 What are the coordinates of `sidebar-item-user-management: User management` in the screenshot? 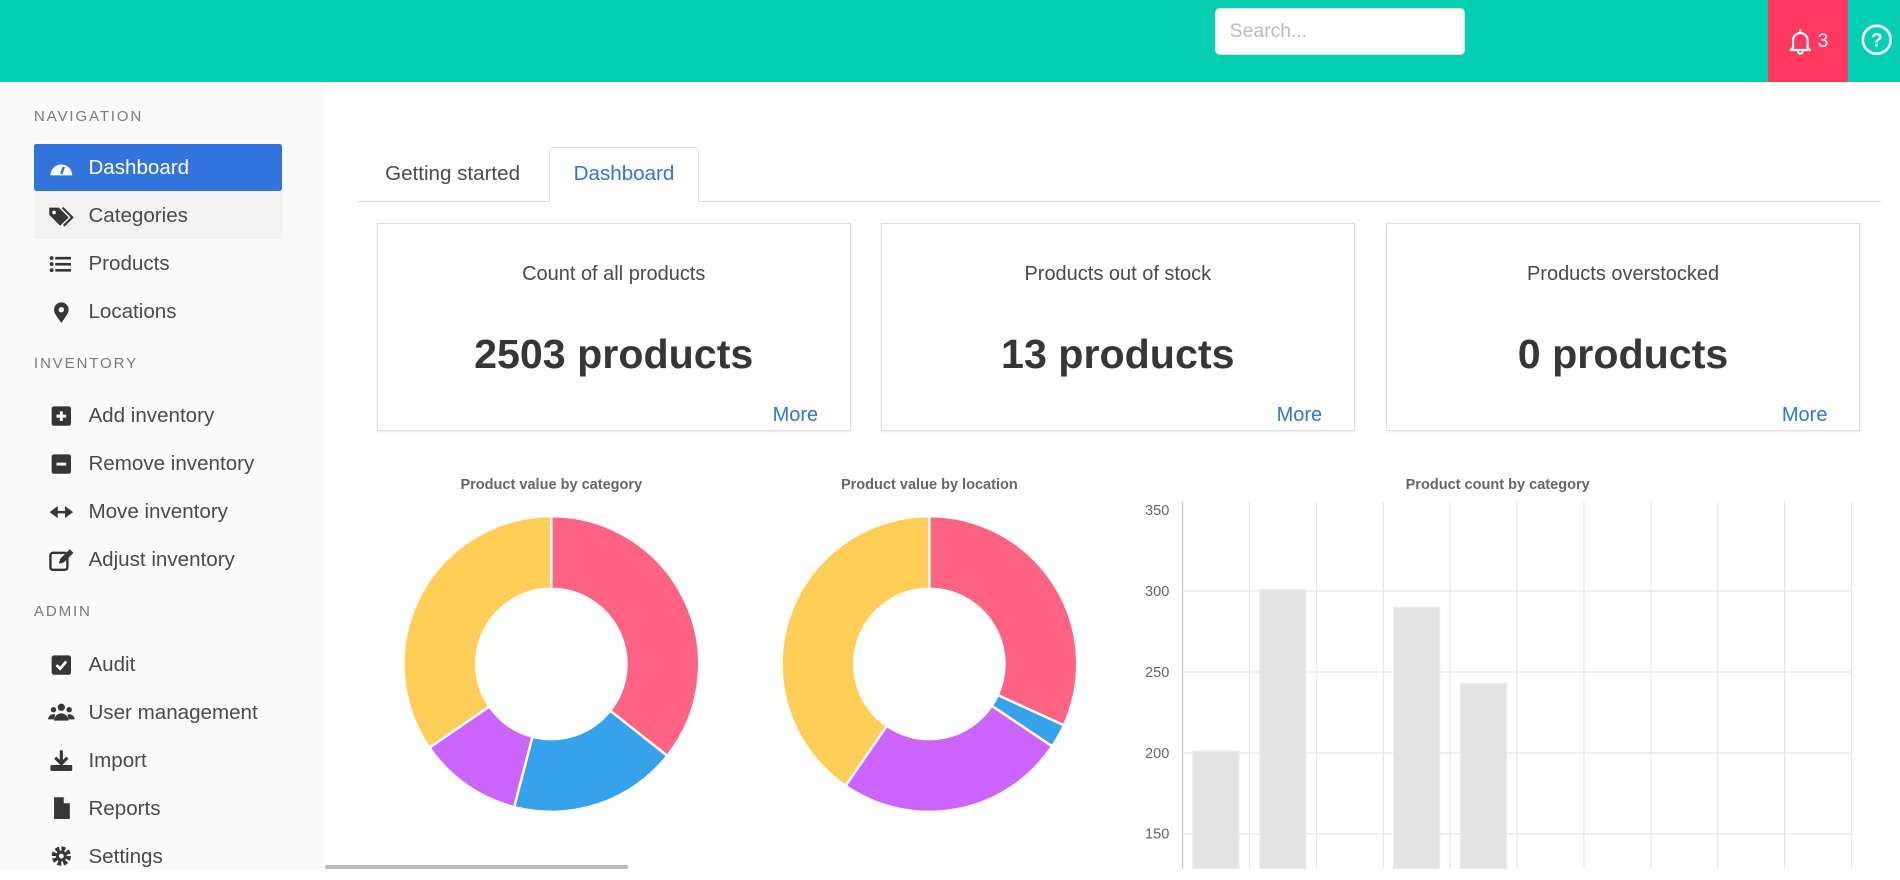 It's located at (158, 712).